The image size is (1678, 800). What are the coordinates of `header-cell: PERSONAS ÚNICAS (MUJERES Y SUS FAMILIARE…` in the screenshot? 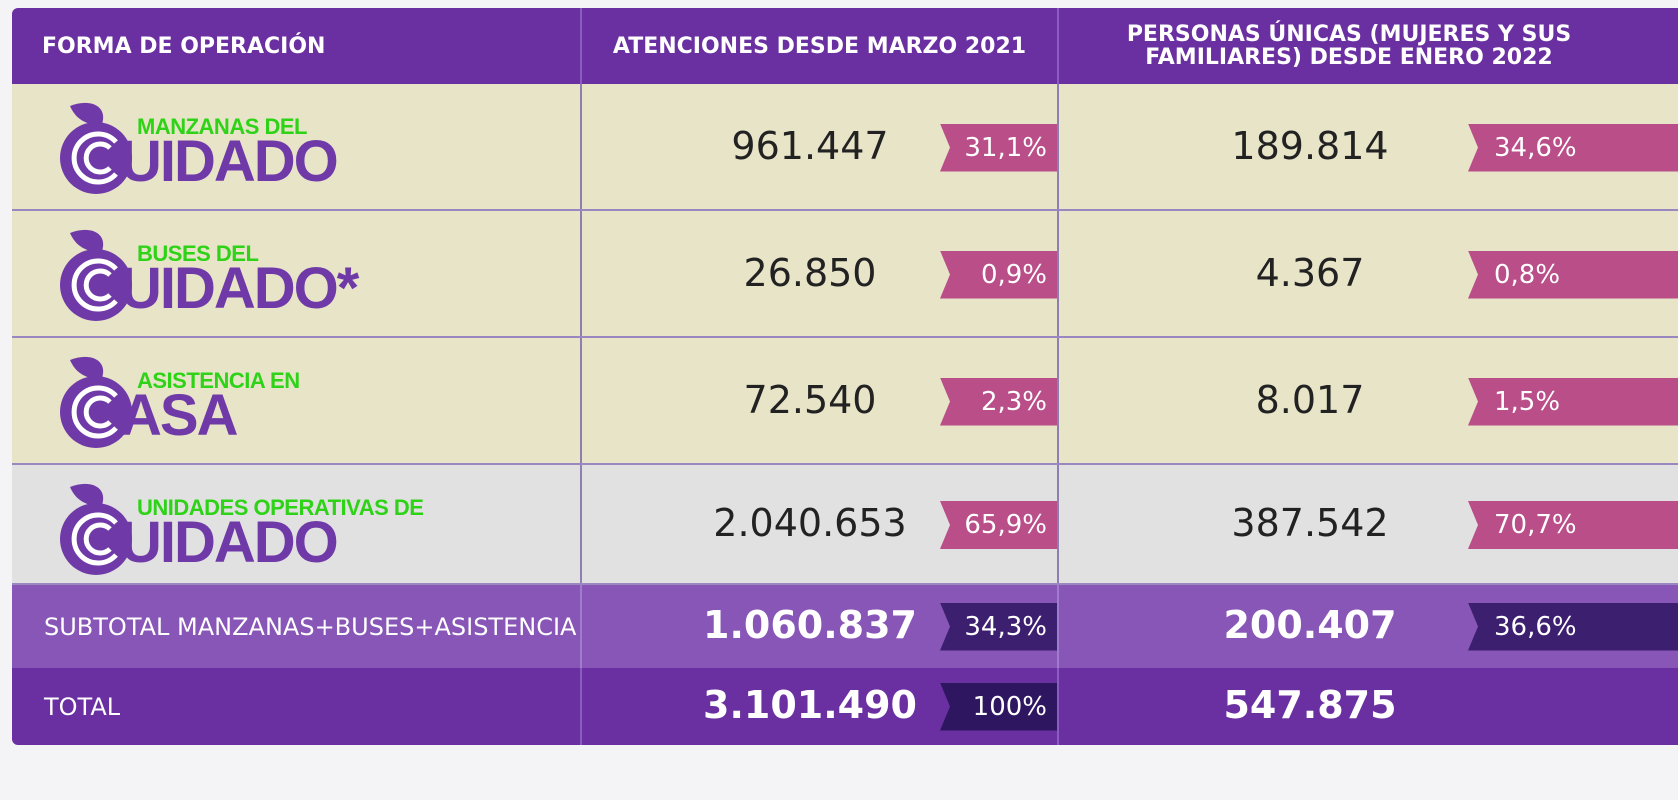 It's located at (1349, 46).